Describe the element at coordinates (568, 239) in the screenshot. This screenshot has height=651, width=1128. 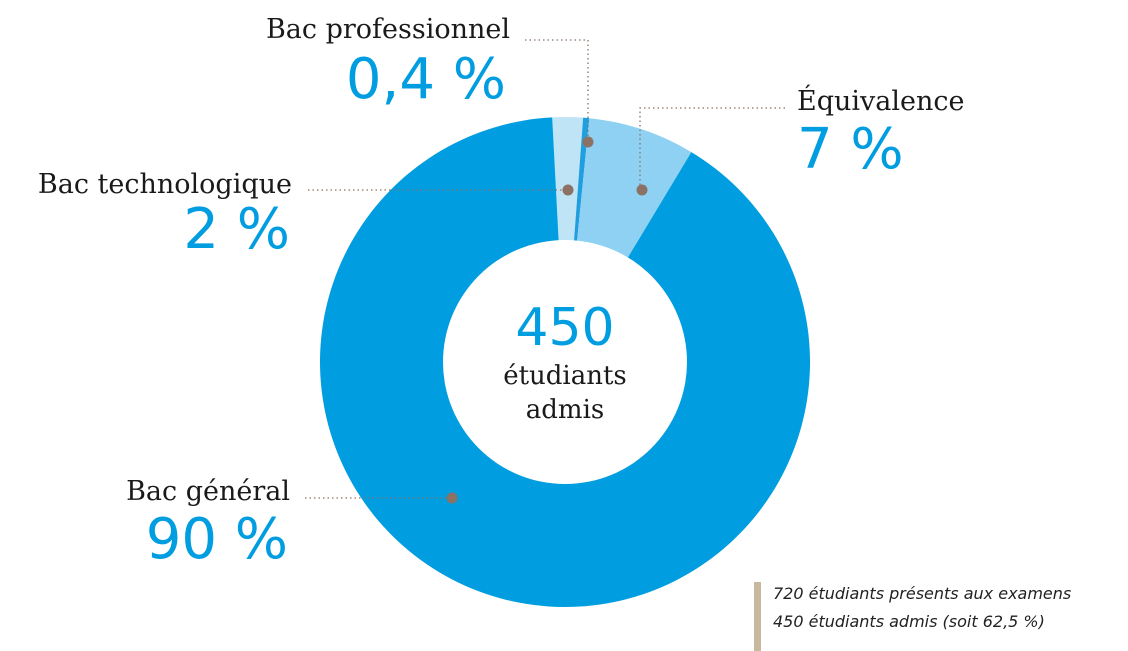
I see `slice` at that location.